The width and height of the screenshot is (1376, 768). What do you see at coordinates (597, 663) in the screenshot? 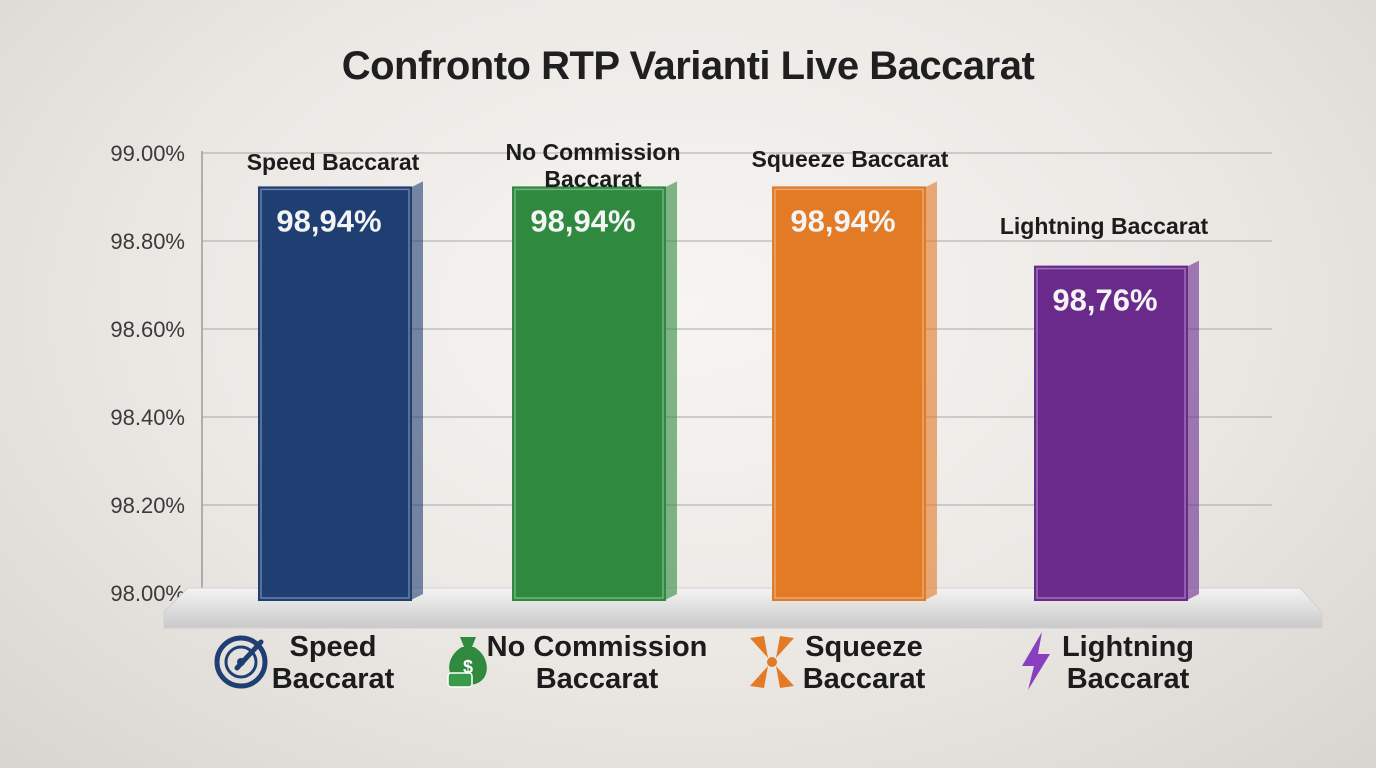
I see `legend-label: No Commission Baccarat` at bounding box center [597, 663].